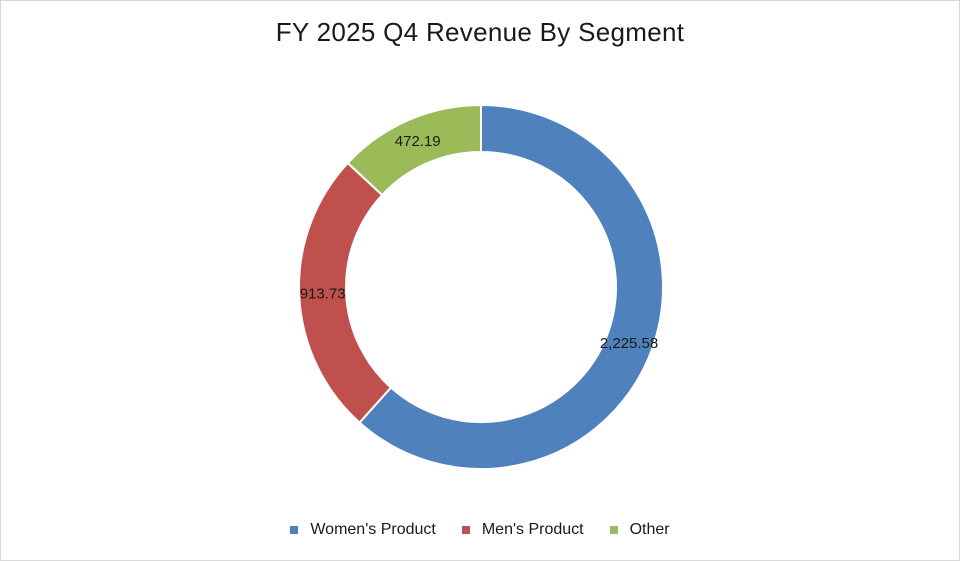 Image resolution: width=960 pixels, height=561 pixels. Describe the element at coordinates (418, 141) in the screenshot. I see `data-label-other: 472.19` at that location.